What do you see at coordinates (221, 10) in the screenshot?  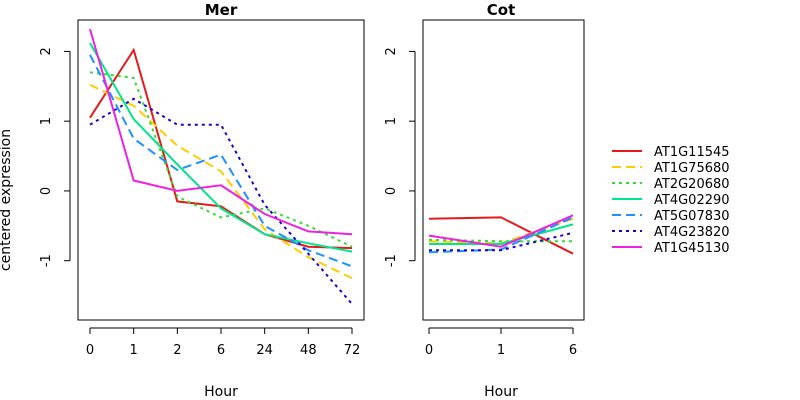 I see `panel-title-mer: Mer` at bounding box center [221, 10].